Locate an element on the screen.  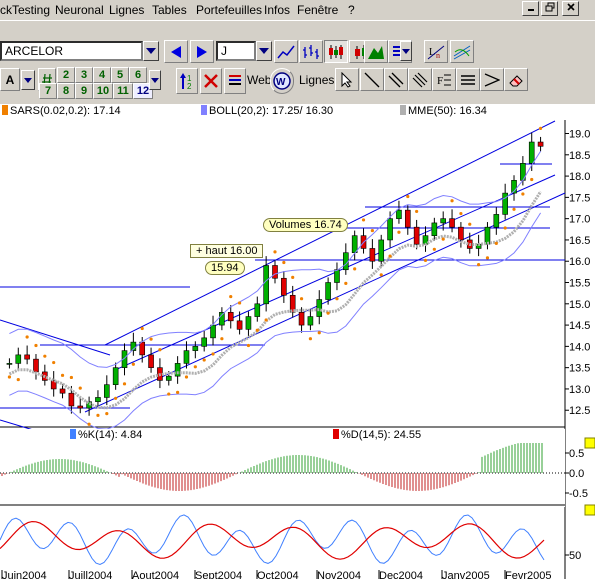
arrow-left-icon is located at coordinates (176, 51).